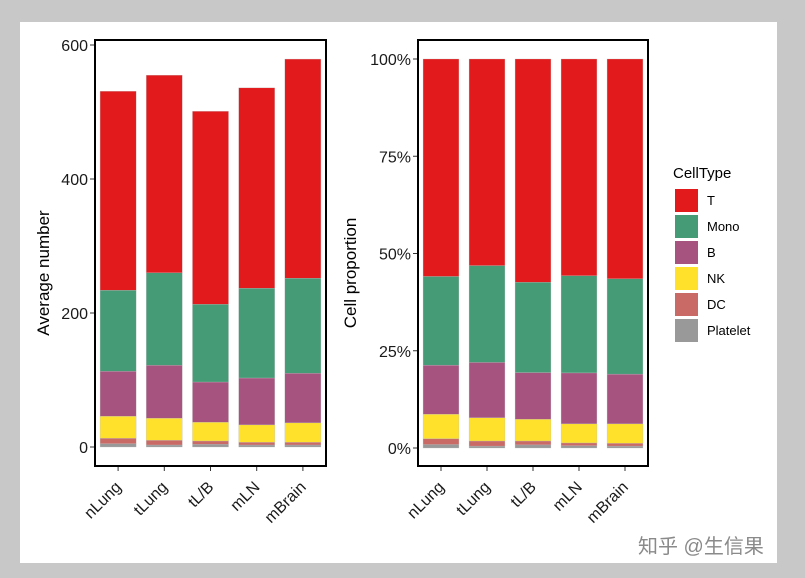  What do you see at coordinates (350, 273) in the screenshot?
I see `y-axis-title: Cell proportion` at bounding box center [350, 273].